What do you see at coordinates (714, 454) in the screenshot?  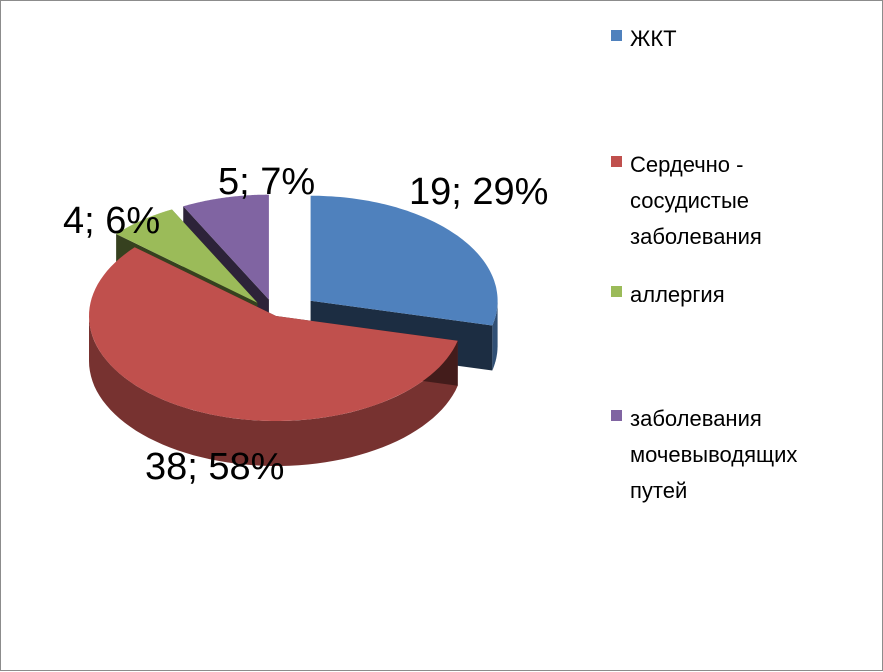 I see `legend-label-urinary: заболевания мочевыводящих путей` at bounding box center [714, 454].